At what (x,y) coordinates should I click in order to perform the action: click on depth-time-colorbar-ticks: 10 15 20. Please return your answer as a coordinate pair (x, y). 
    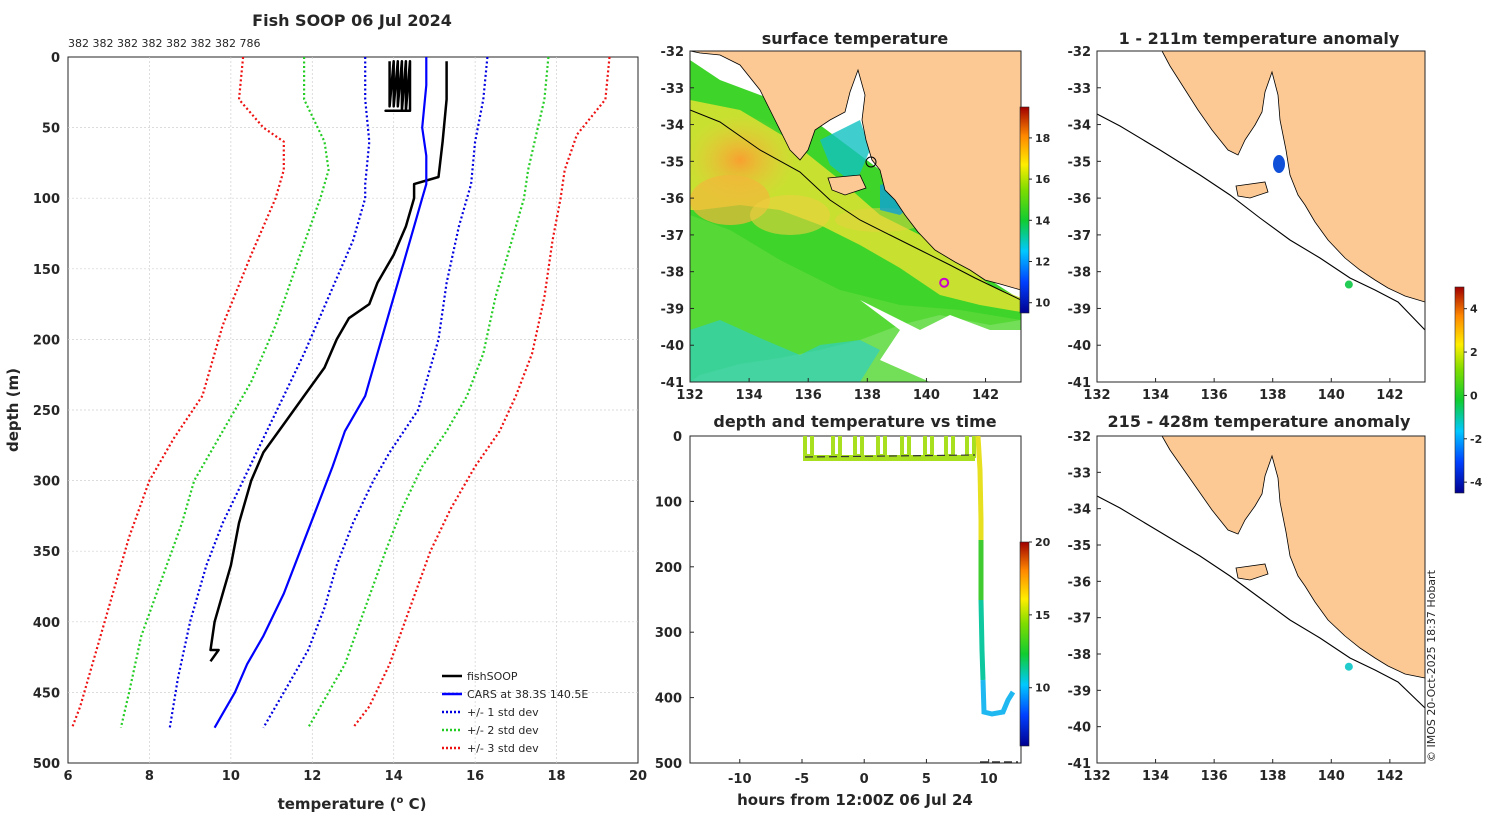
    Looking at the image, I should click on (1040, 615).